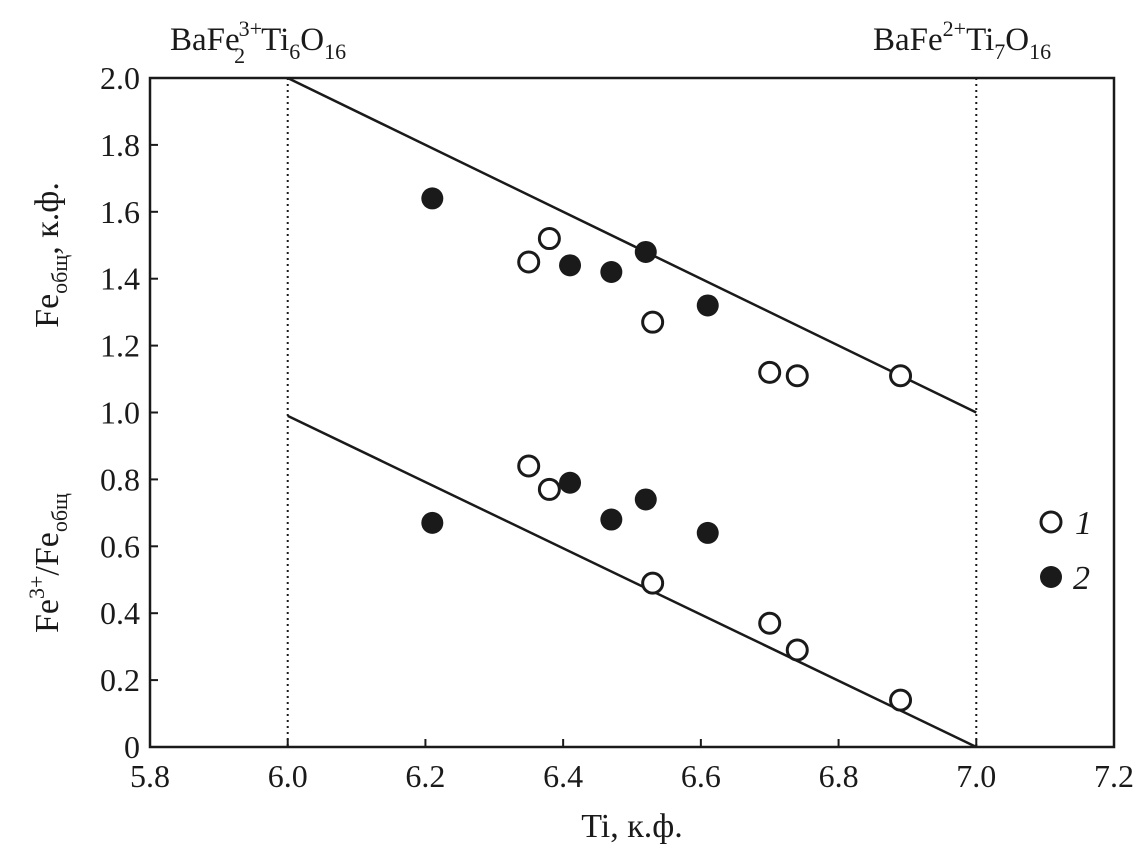 The image size is (1140, 854). What do you see at coordinates (632, 826) in the screenshot?
I see `x-axis-label: Ti, к.ф.` at bounding box center [632, 826].